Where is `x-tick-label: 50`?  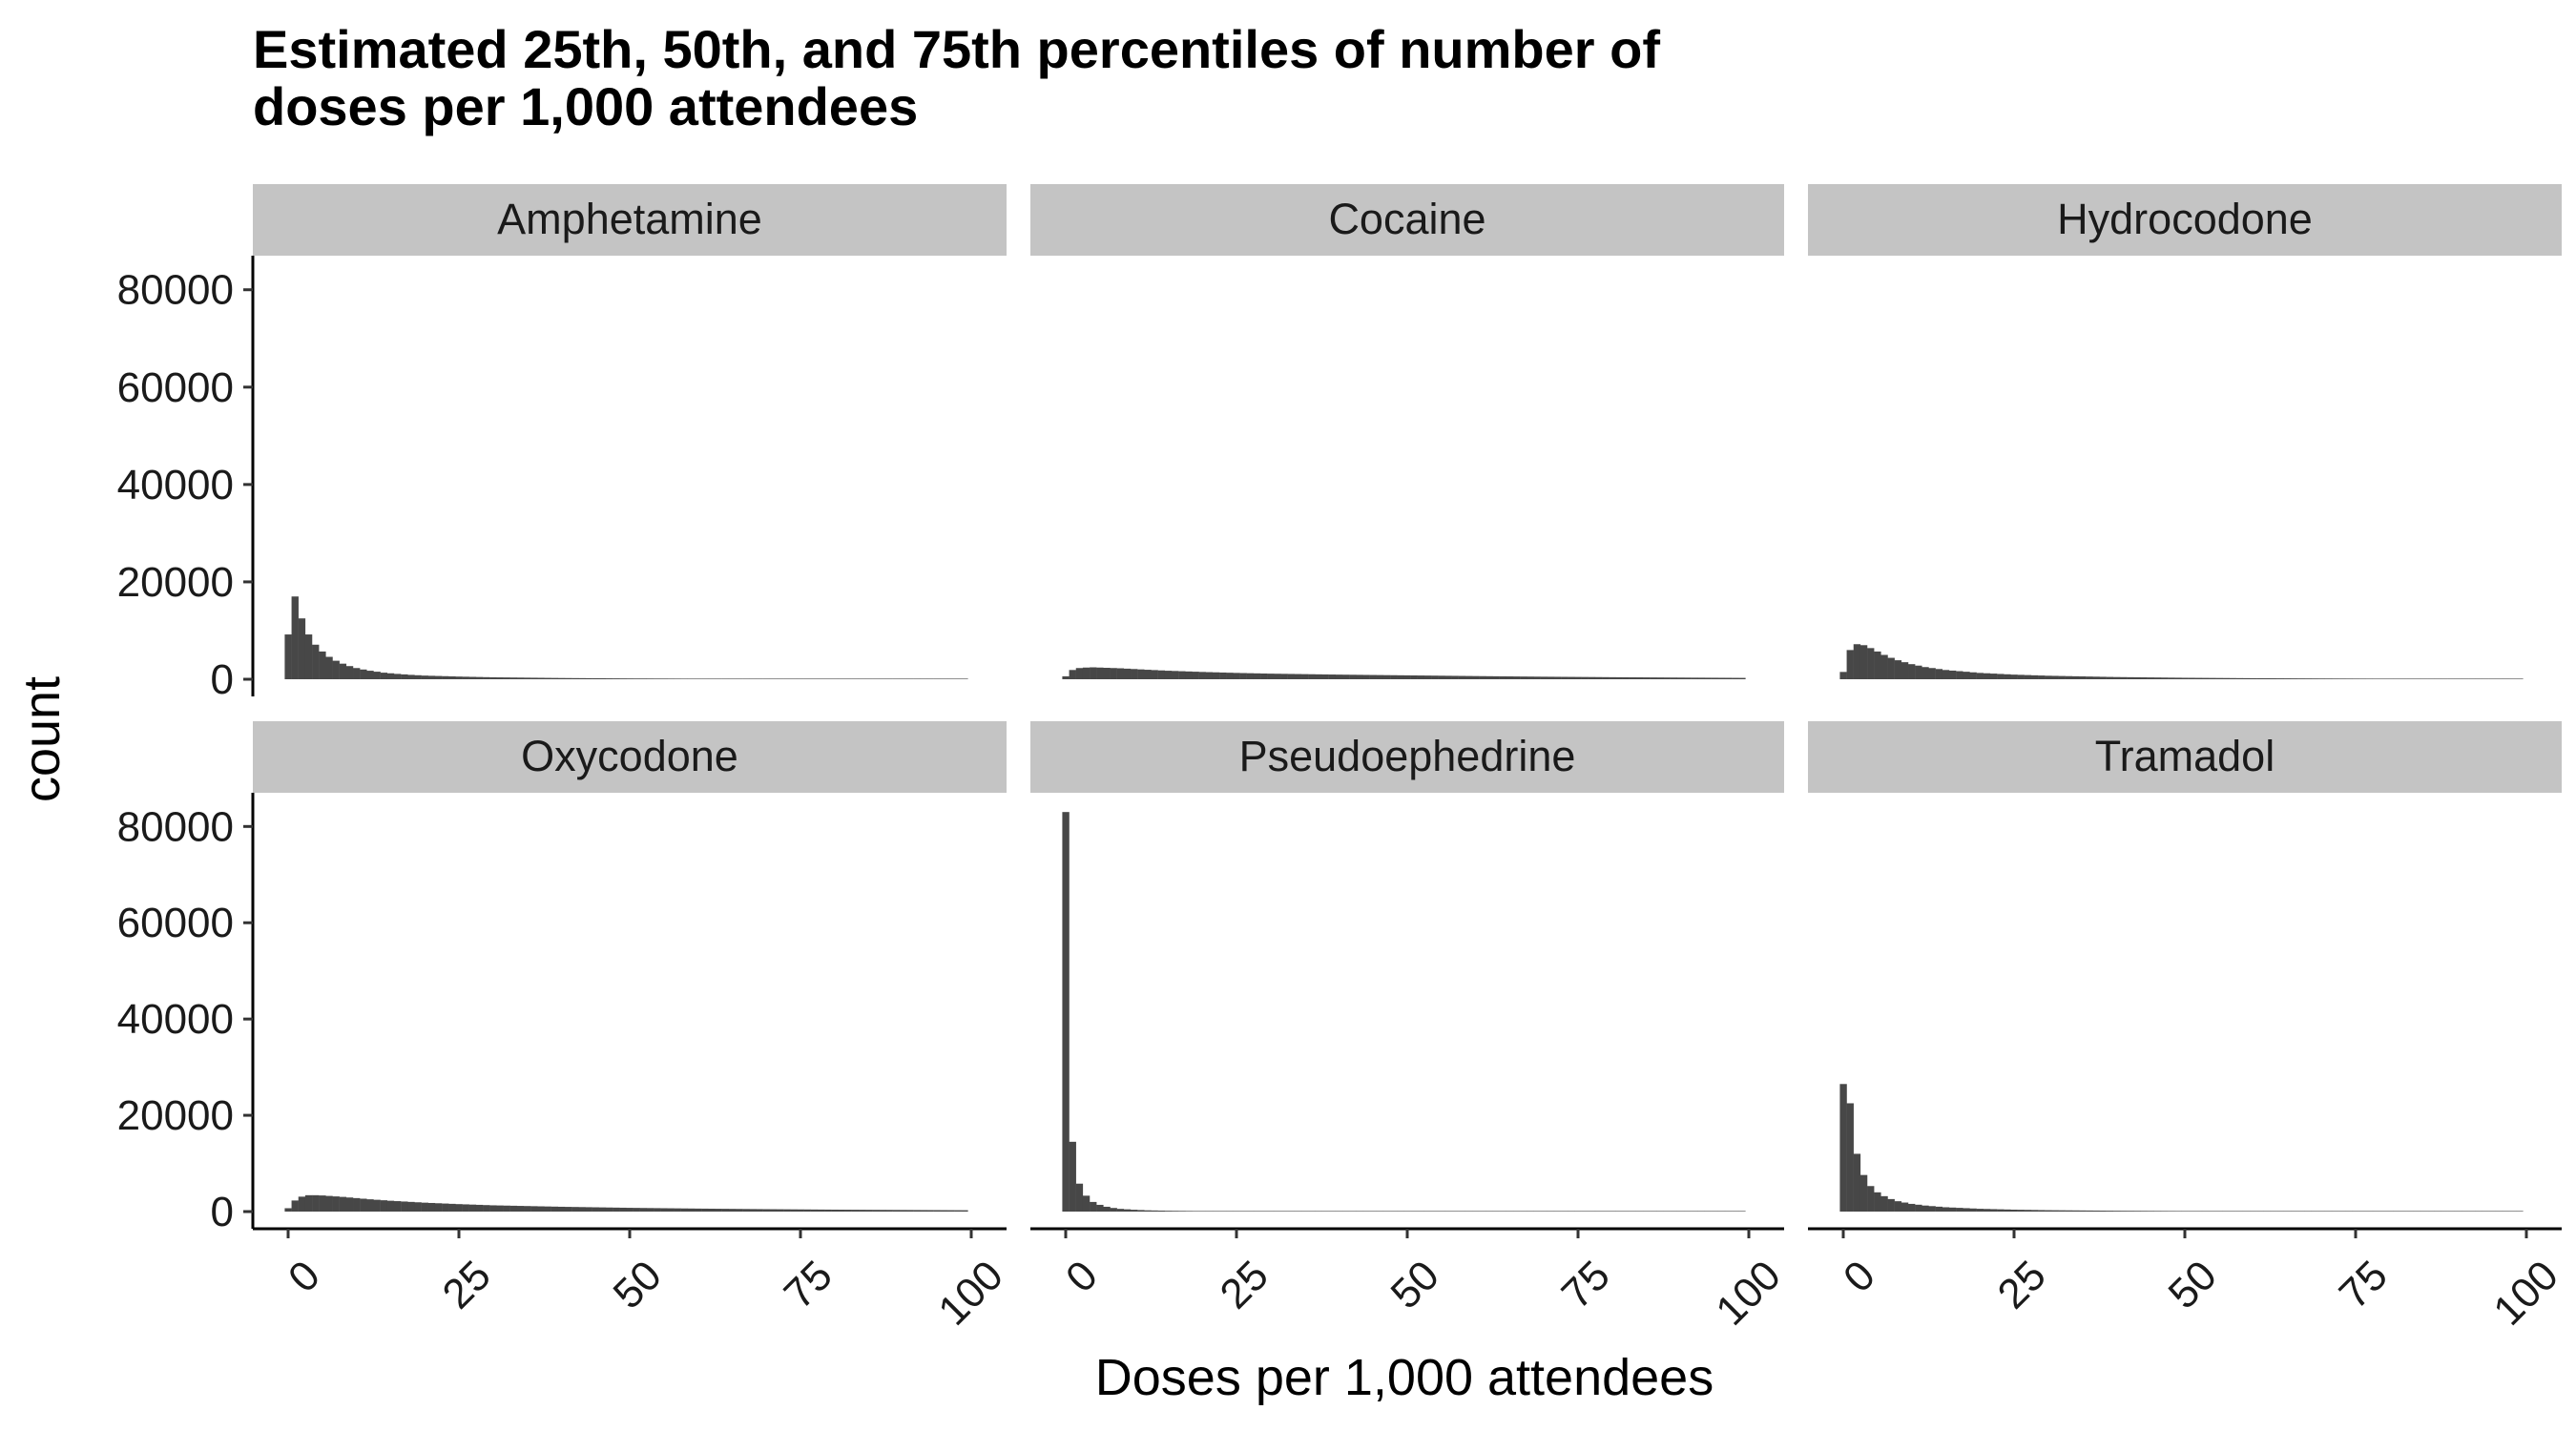 x-tick-label: 50 is located at coordinates (1415, 1284).